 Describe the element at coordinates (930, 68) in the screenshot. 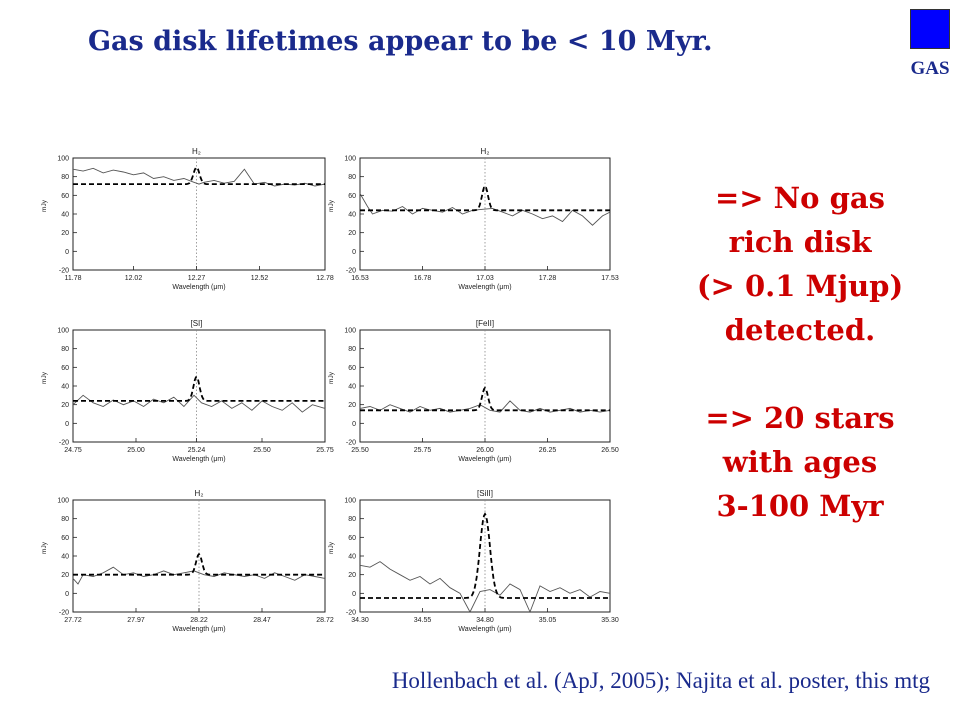

I see `gas-label: GAS` at that location.